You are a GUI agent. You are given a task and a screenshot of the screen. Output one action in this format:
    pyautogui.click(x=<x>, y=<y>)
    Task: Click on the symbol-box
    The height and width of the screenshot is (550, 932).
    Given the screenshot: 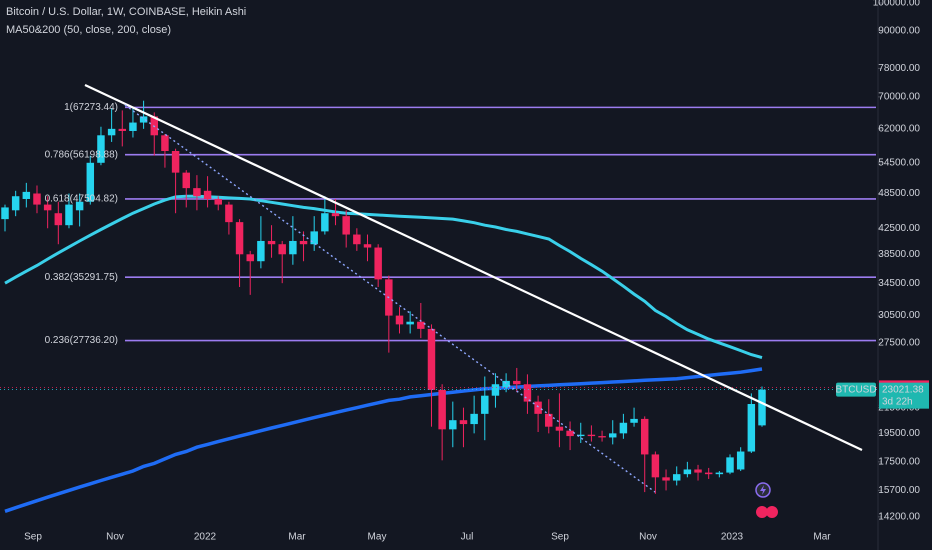 What is the action you would take?
    pyautogui.click(x=856, y=389)
    